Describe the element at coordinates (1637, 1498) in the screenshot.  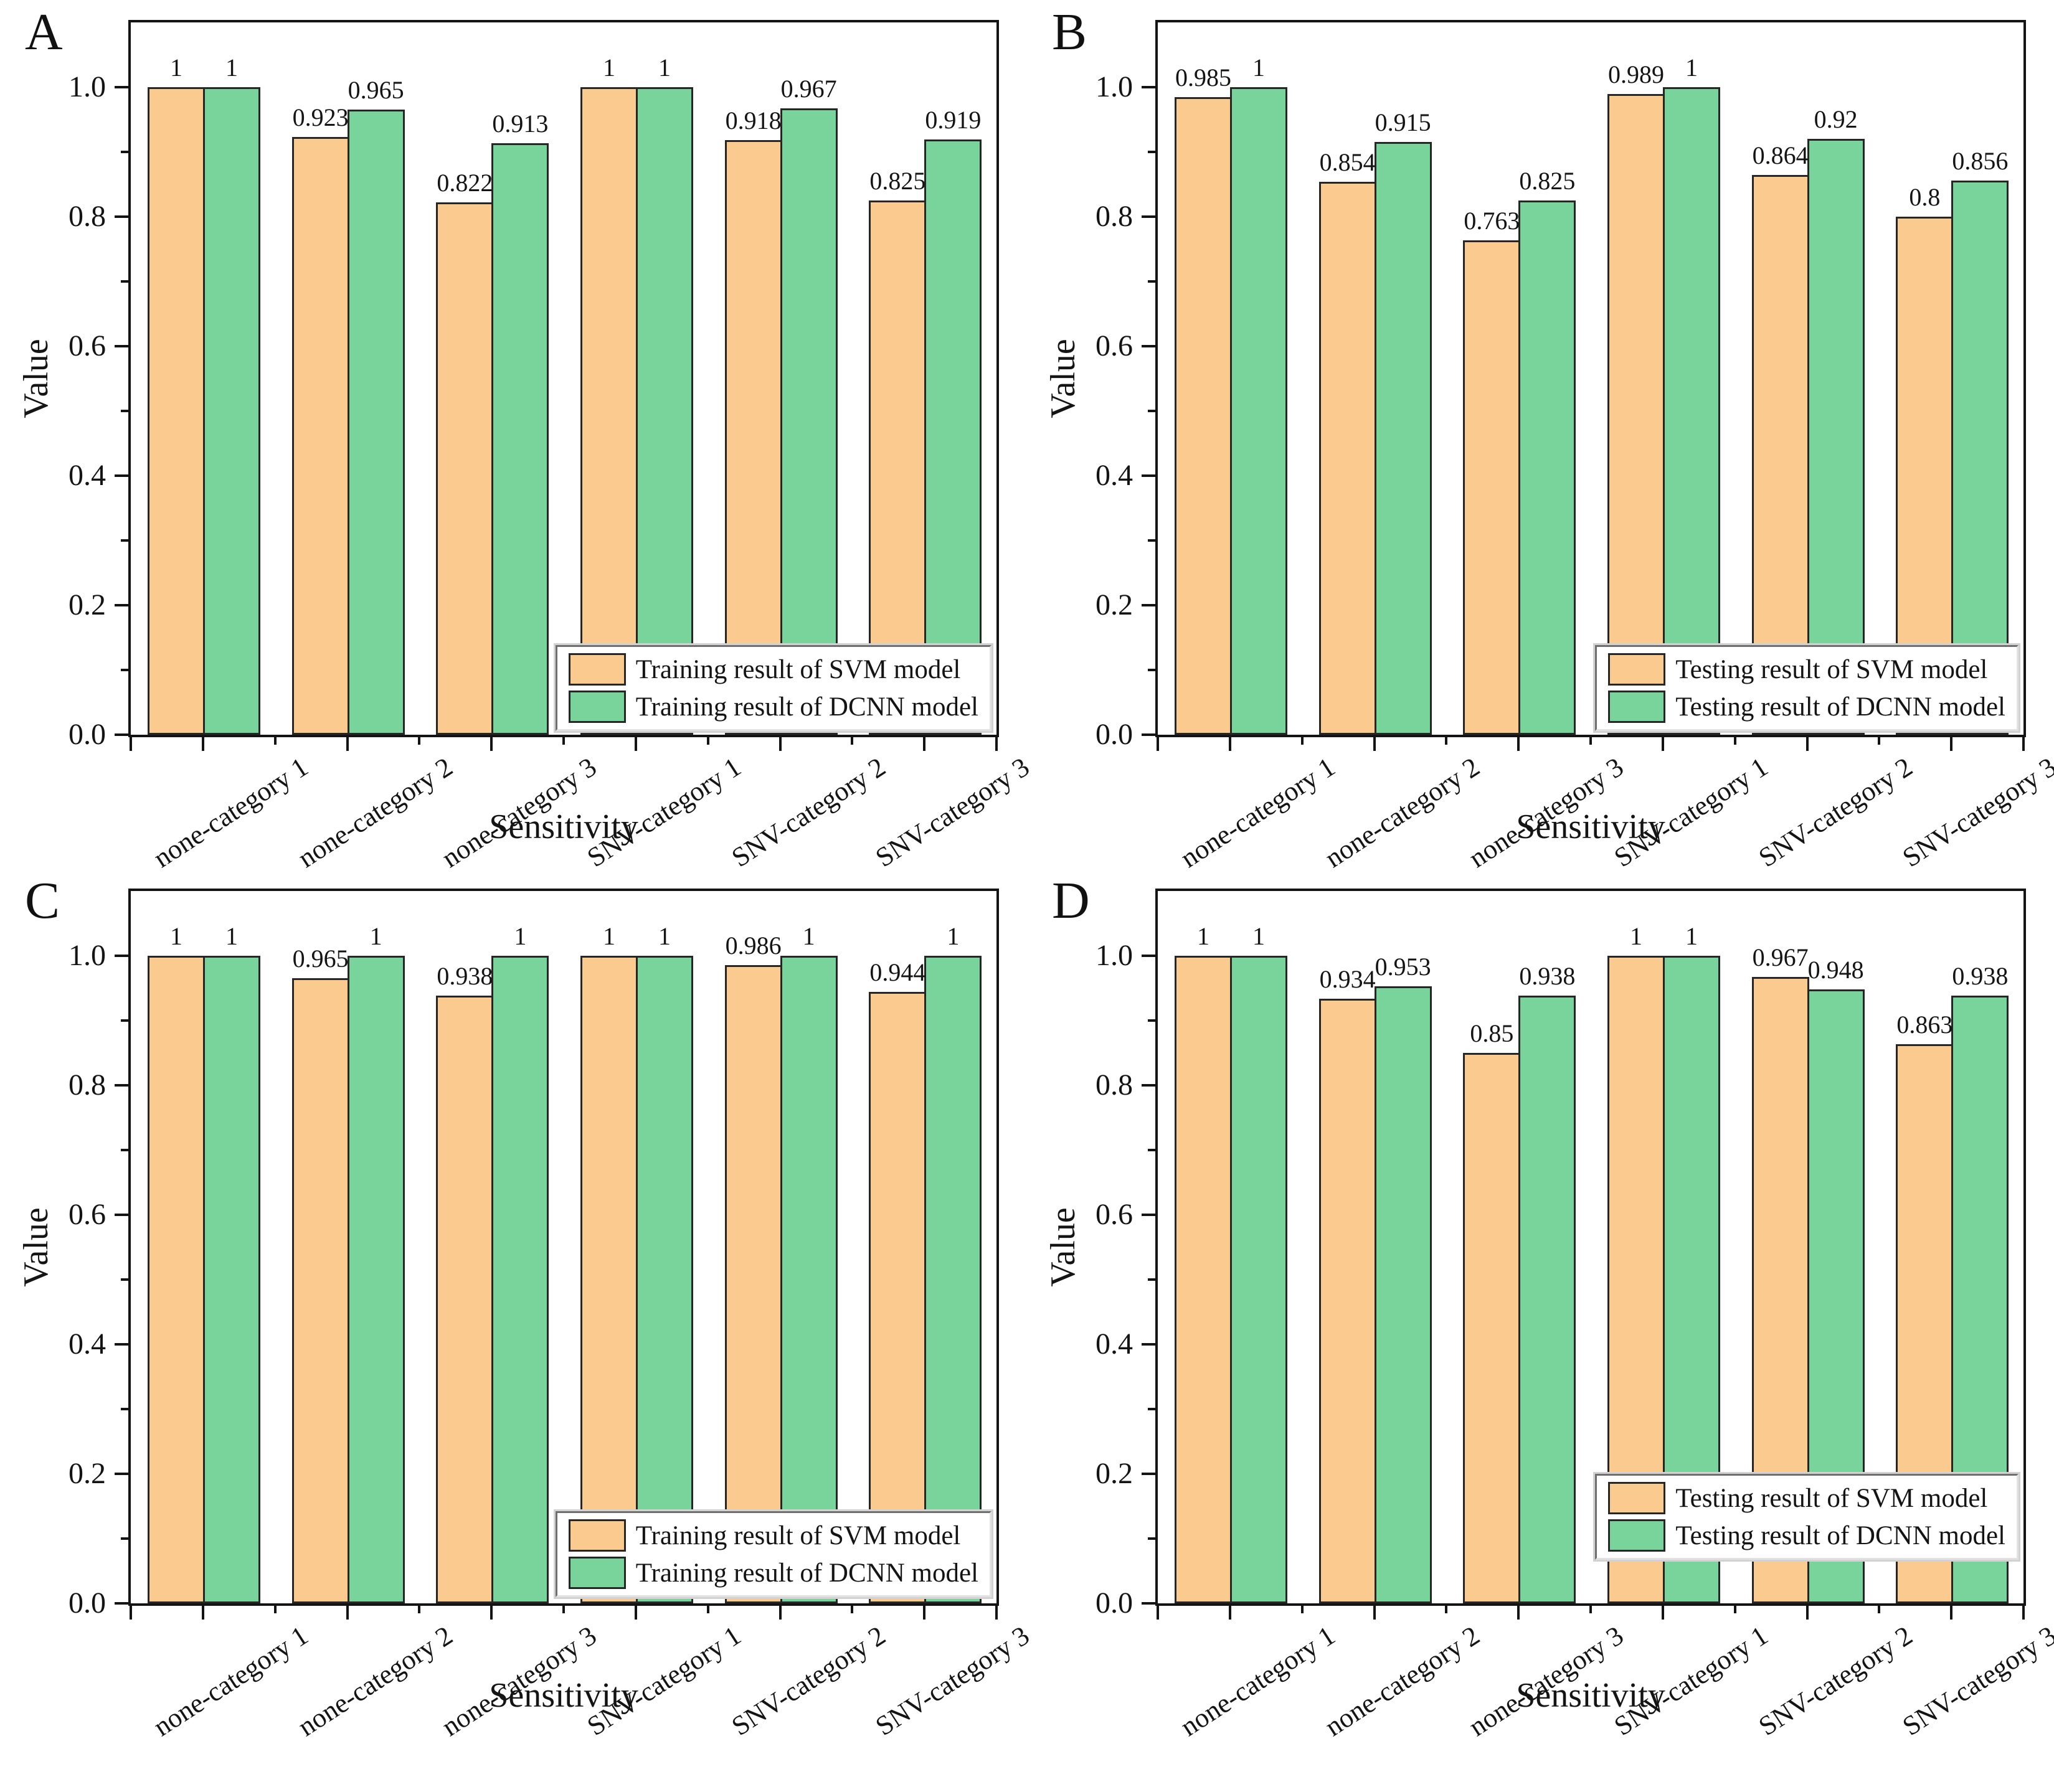
I see `svm-legend-swatch` at that location.